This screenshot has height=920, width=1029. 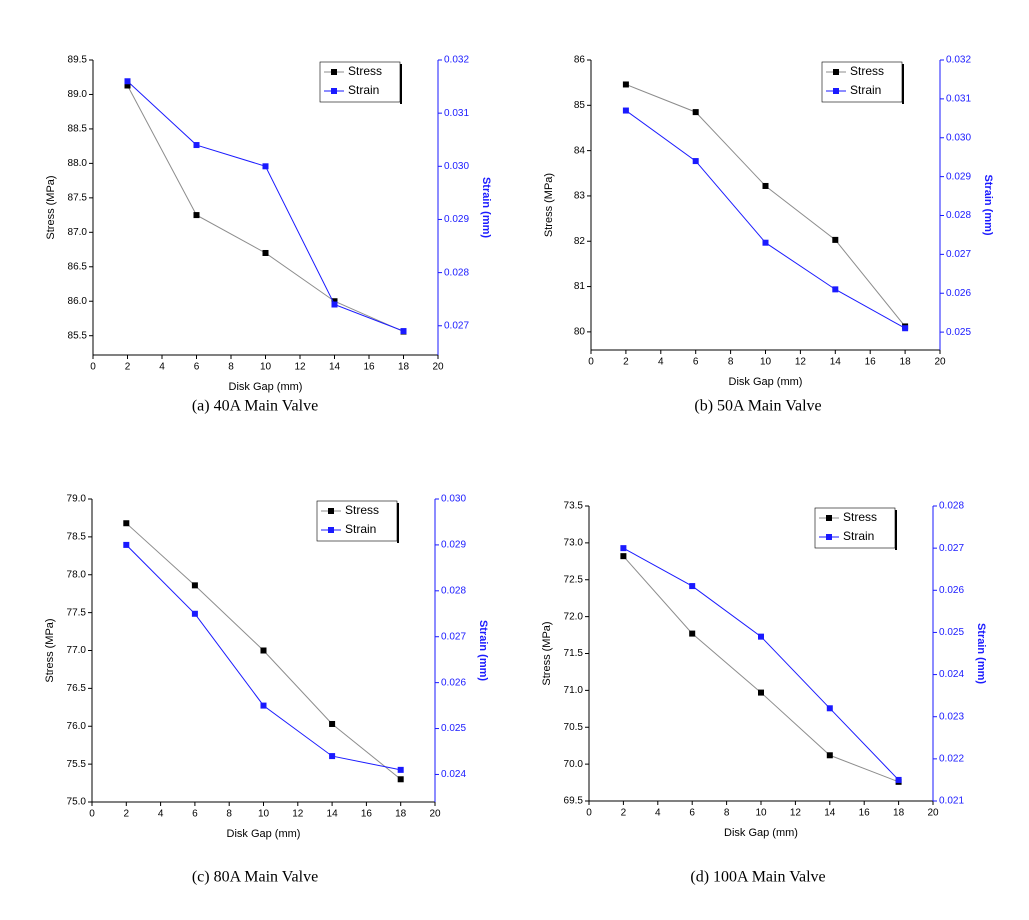 I want to click on y-axis-label: Stress (MPa), so click(x=549, y=205).